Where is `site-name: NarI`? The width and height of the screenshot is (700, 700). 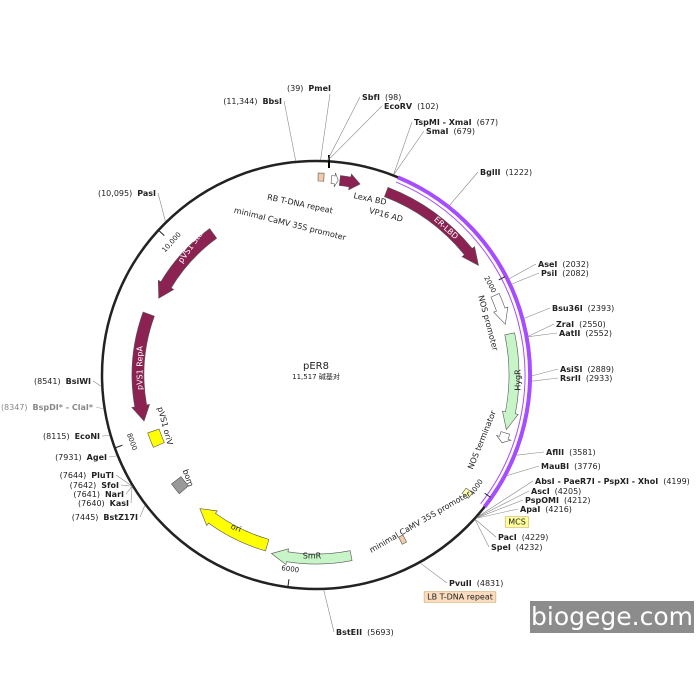 site-name: NarI is located at coordinates (114, 494).